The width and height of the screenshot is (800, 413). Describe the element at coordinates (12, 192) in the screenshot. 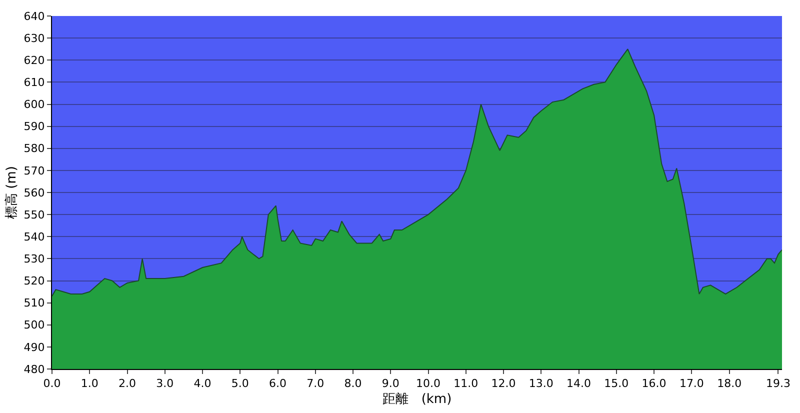

I see `y-axis-title: 標高 (m)` at that location.